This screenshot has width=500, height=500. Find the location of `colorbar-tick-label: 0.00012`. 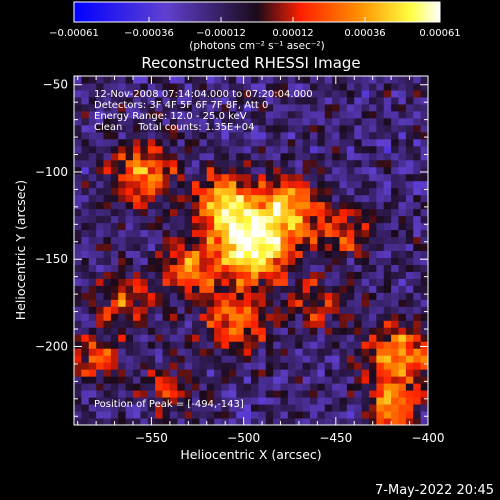

colorbar-tick-label: 0.00012 is located at coordinates (292, 33).